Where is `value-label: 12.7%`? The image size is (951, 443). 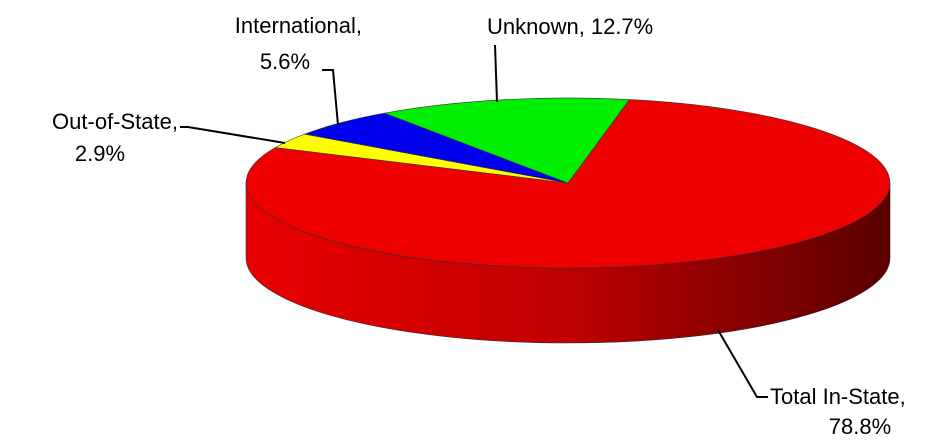
value-label: 12.7% is located at coordinates (622, 26).